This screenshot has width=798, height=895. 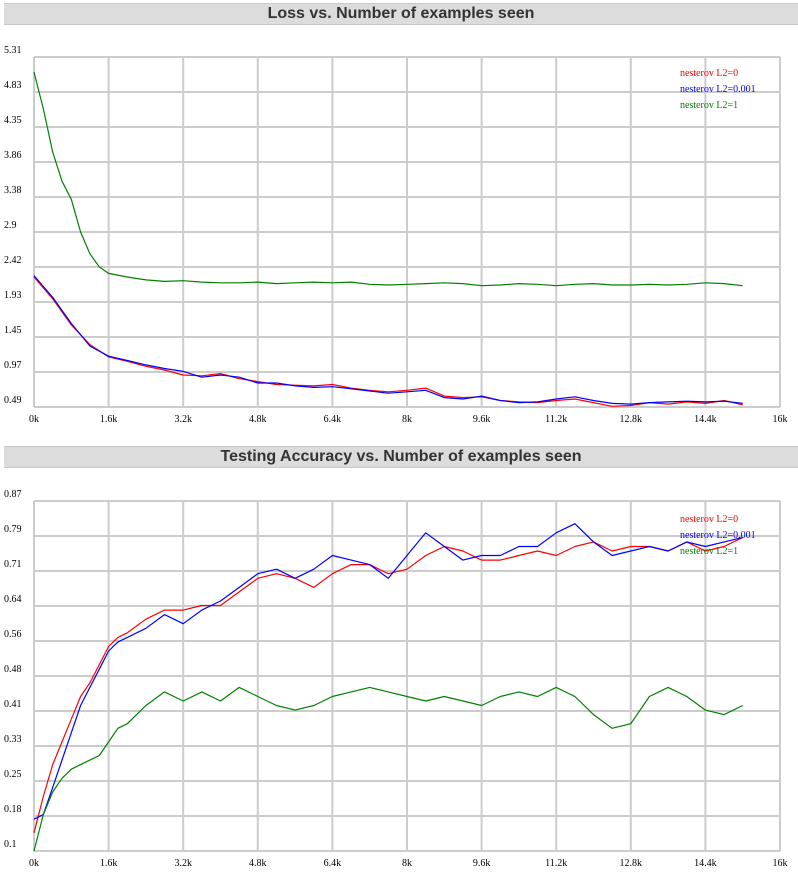 I want to click on y-tick-label: 3.86, so click(x=13, y=155).